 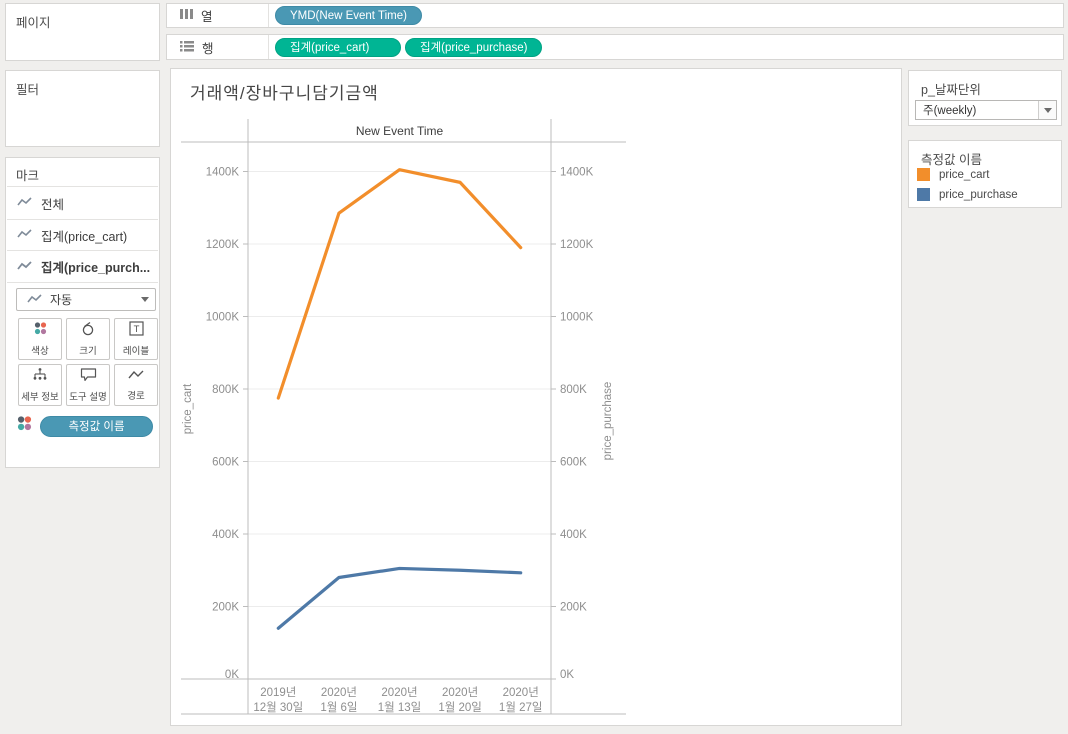 What do you see at coordinates (577, 245) in the screenshot?
I see `y-axis-right-tick-label: 1200K` at bounding box center [577, 245].